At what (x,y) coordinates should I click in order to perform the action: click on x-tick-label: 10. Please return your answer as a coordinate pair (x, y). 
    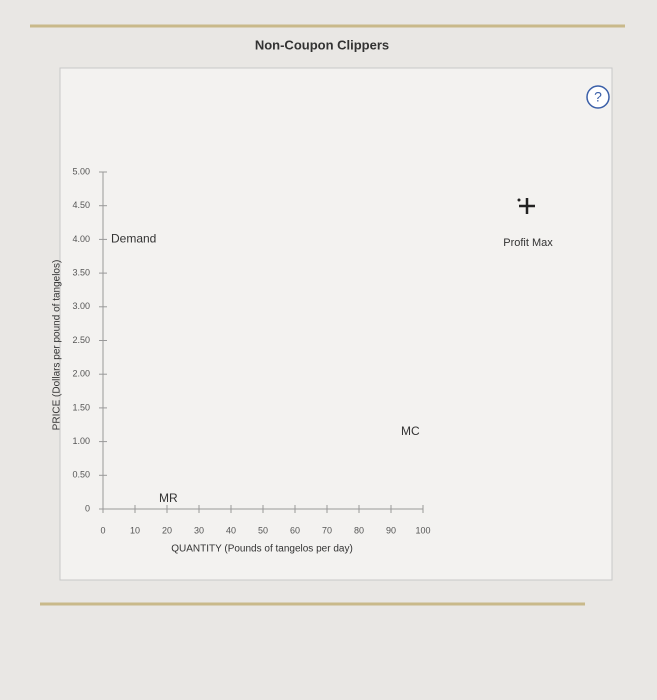
    Looking at the image, I should click on (135, 530).